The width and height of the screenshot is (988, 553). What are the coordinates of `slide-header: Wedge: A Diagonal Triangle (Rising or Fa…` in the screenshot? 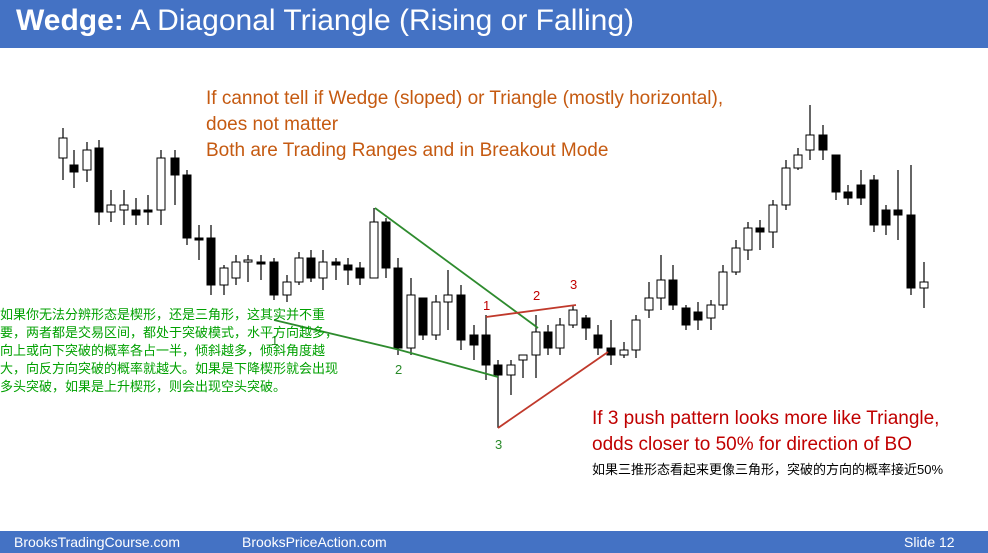 It's located at (494, 24).